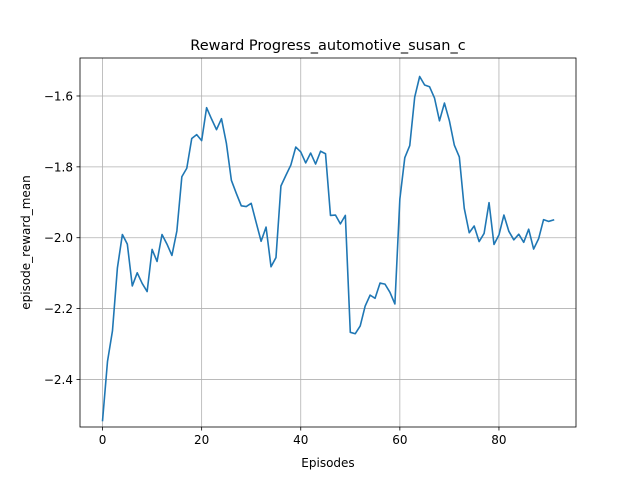  What do you see at coordinates (103, 440) in the screenshot?
I see `x-tick-label: 0` at bounding box center [103, 440].